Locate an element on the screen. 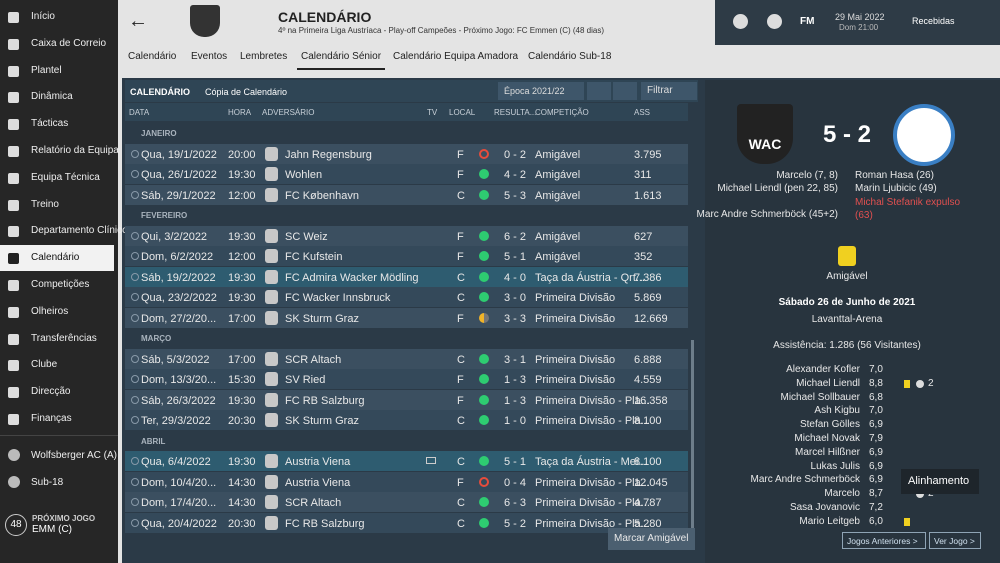 This screenshot has width=1000, height=563. column-header: HORA is located at coordinates (240, 112).